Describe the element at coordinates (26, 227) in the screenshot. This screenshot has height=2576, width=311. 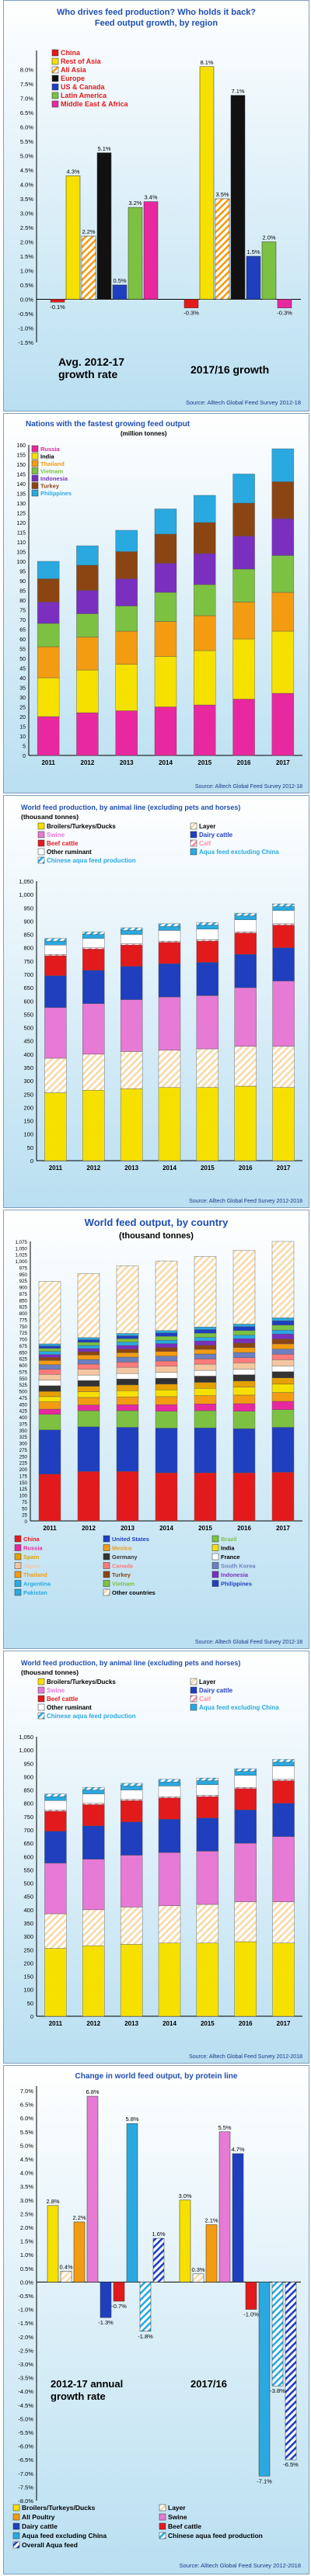
I see `y-tick-label: 2.5%` at that location.